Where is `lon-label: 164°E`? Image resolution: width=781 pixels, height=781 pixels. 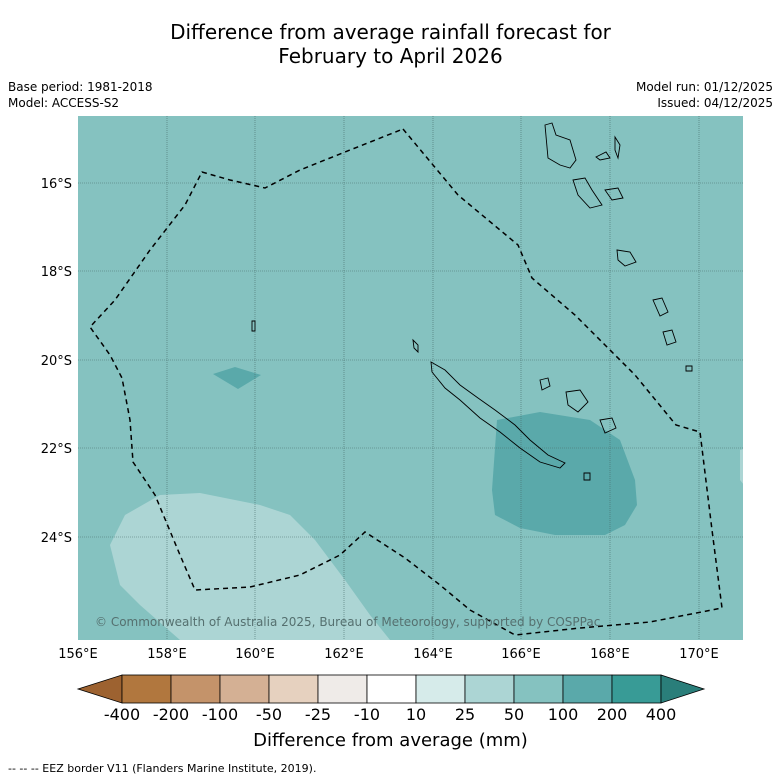
lon-label: 164°E is located at coordinates (433, 654).